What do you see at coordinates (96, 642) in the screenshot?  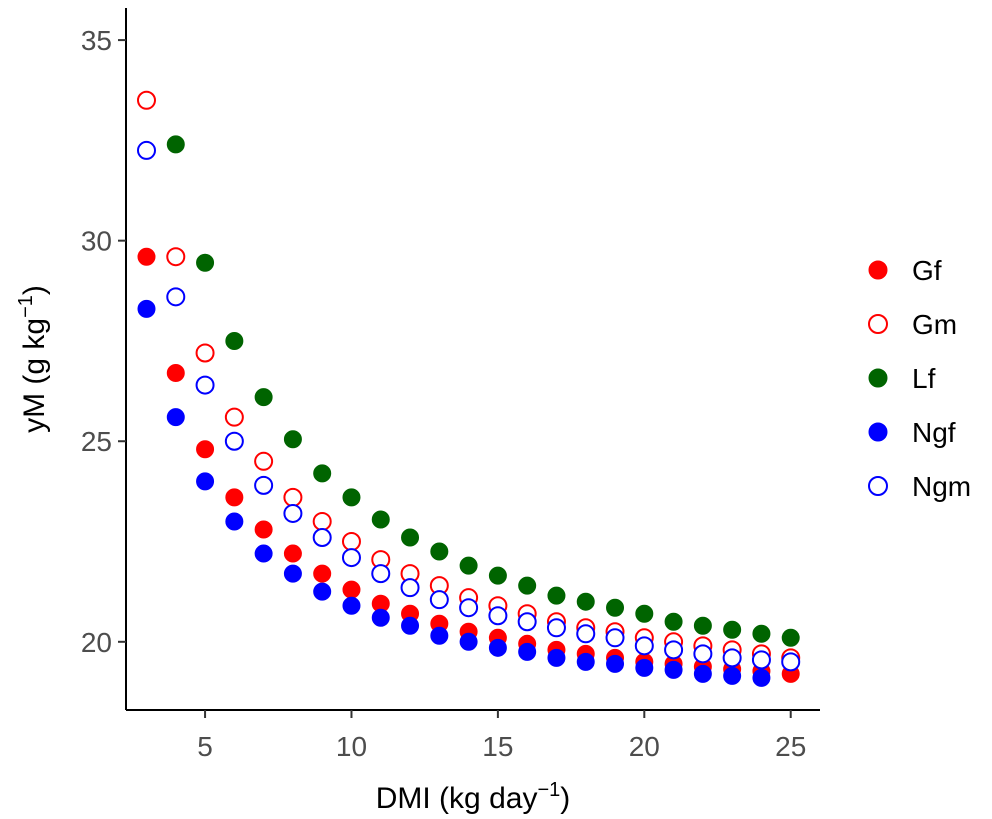 I see `y-tick-label: 20` at bounding box center [96, 642].